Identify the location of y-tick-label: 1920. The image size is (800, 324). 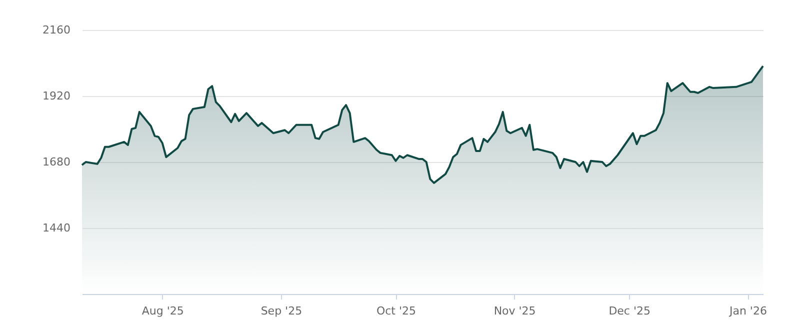
(56, 96).